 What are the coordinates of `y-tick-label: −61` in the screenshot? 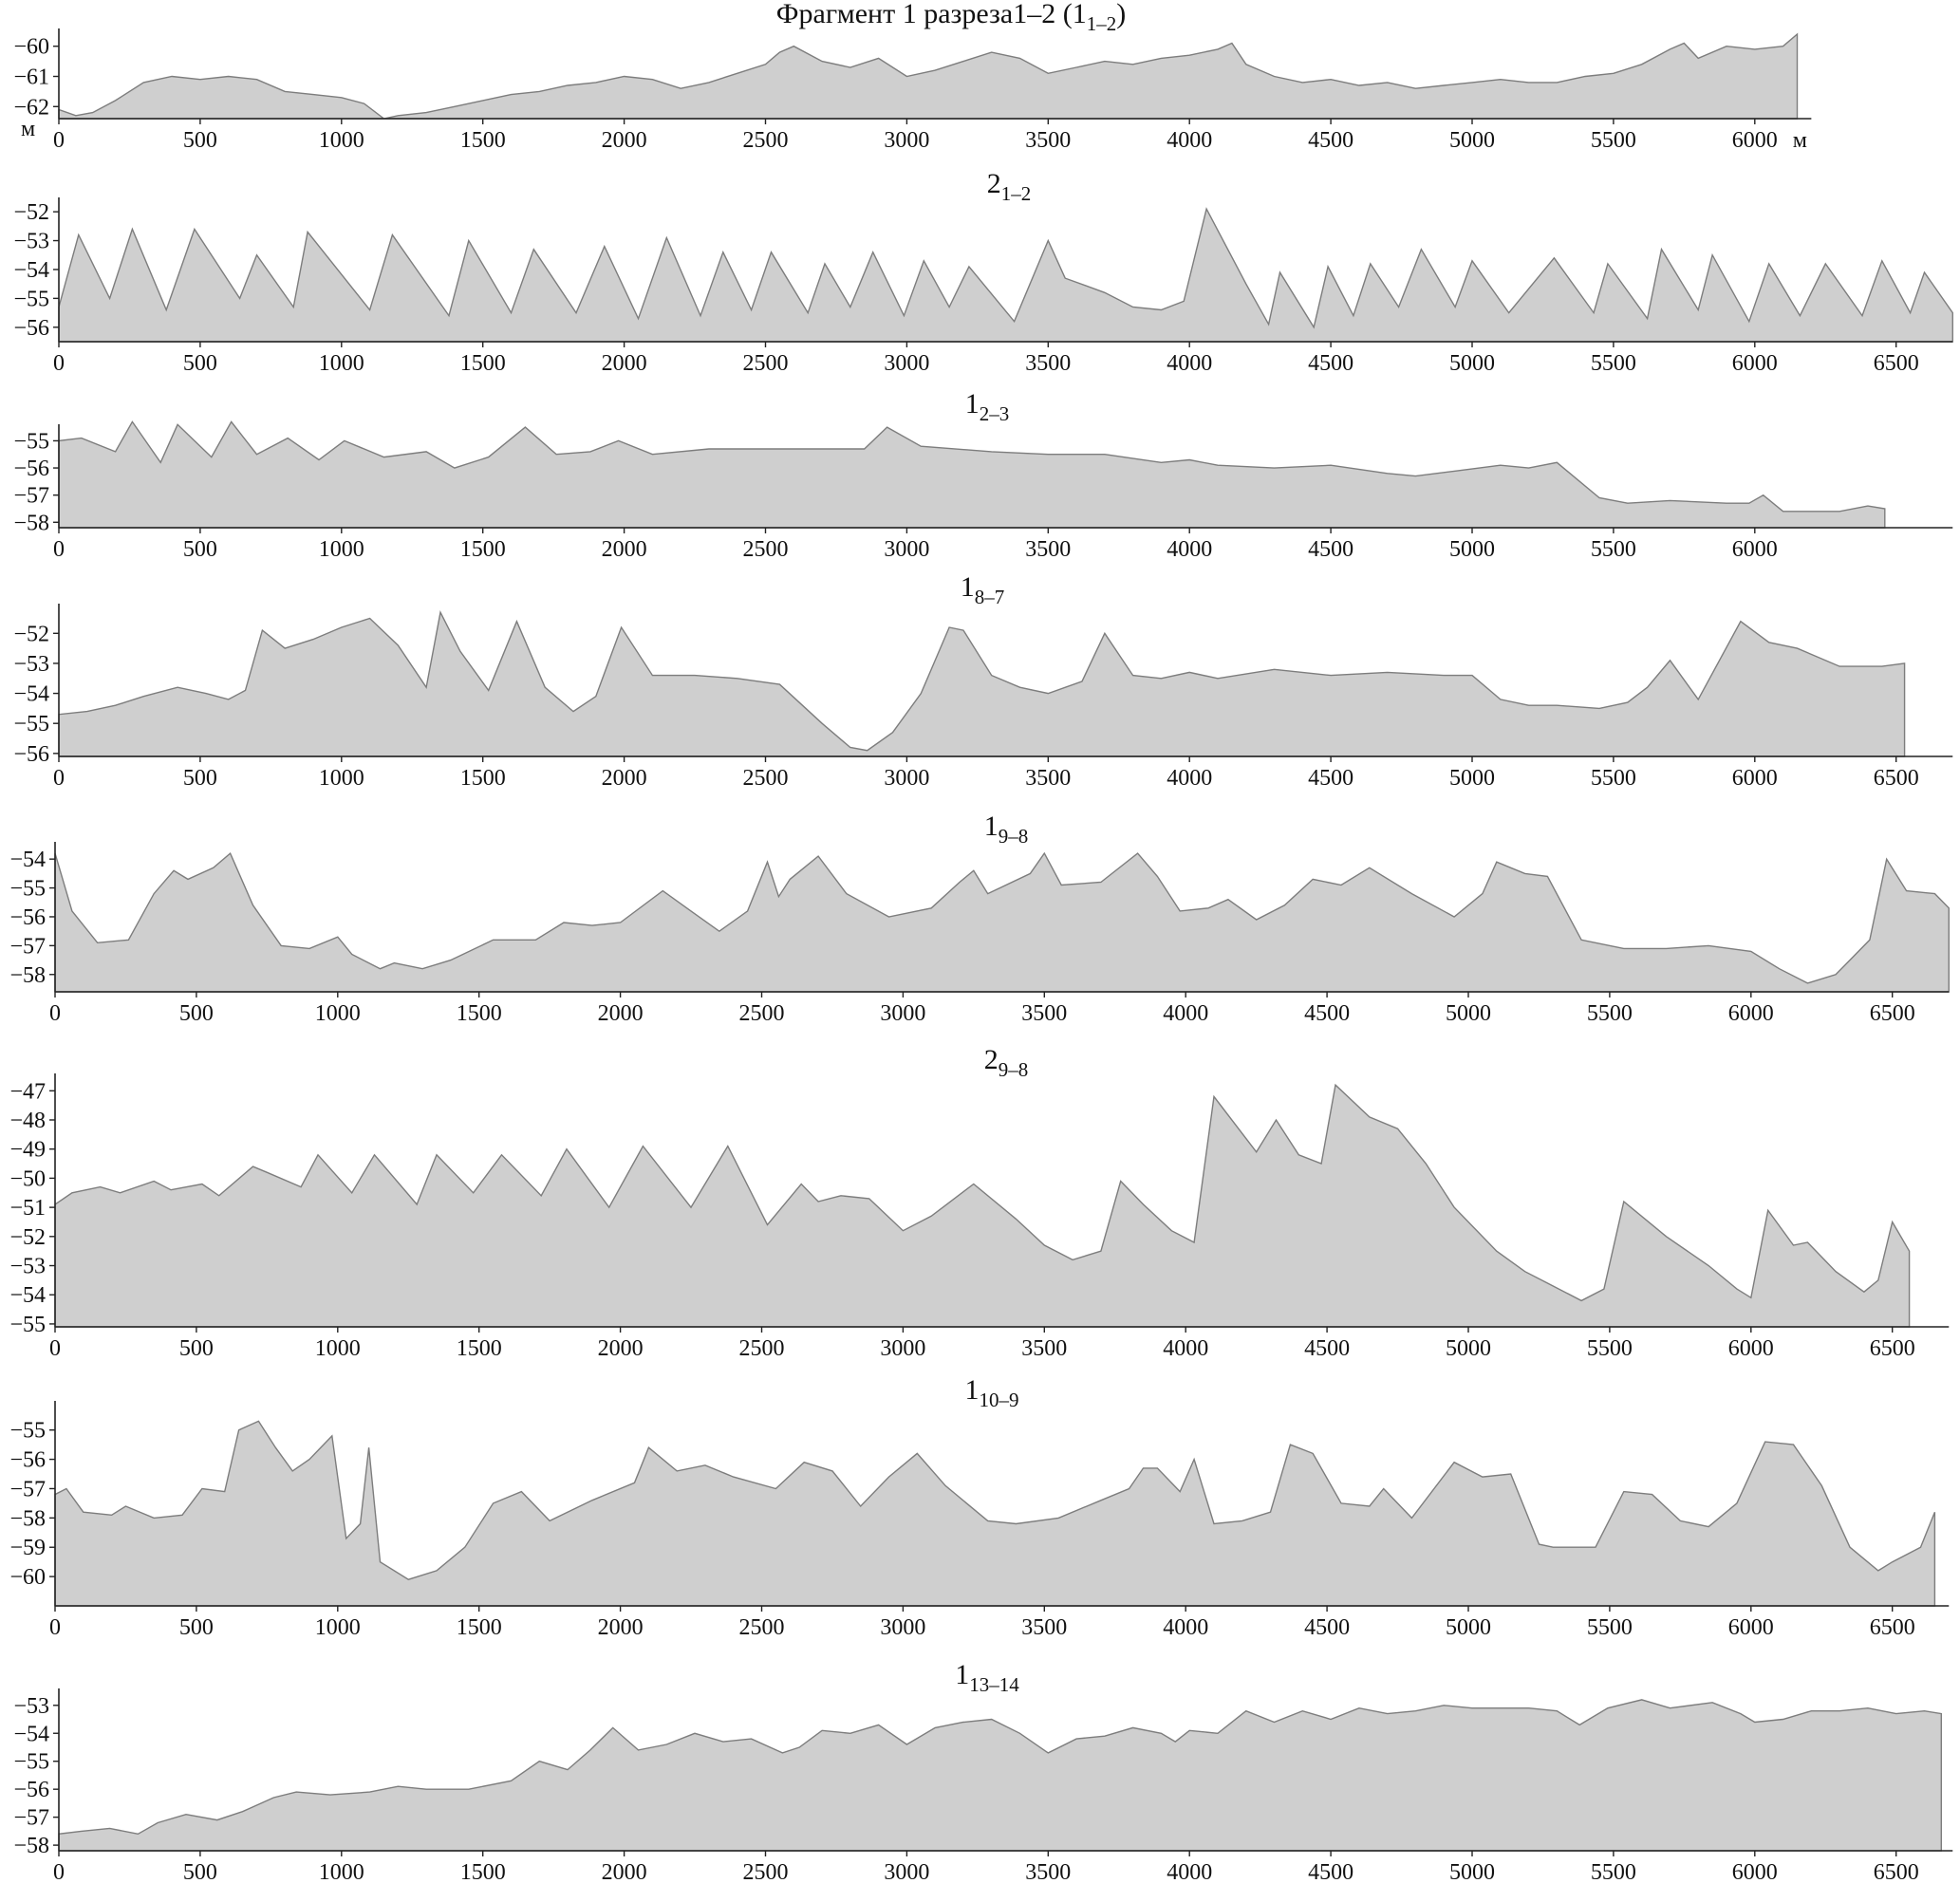 It's located at (31, 78).